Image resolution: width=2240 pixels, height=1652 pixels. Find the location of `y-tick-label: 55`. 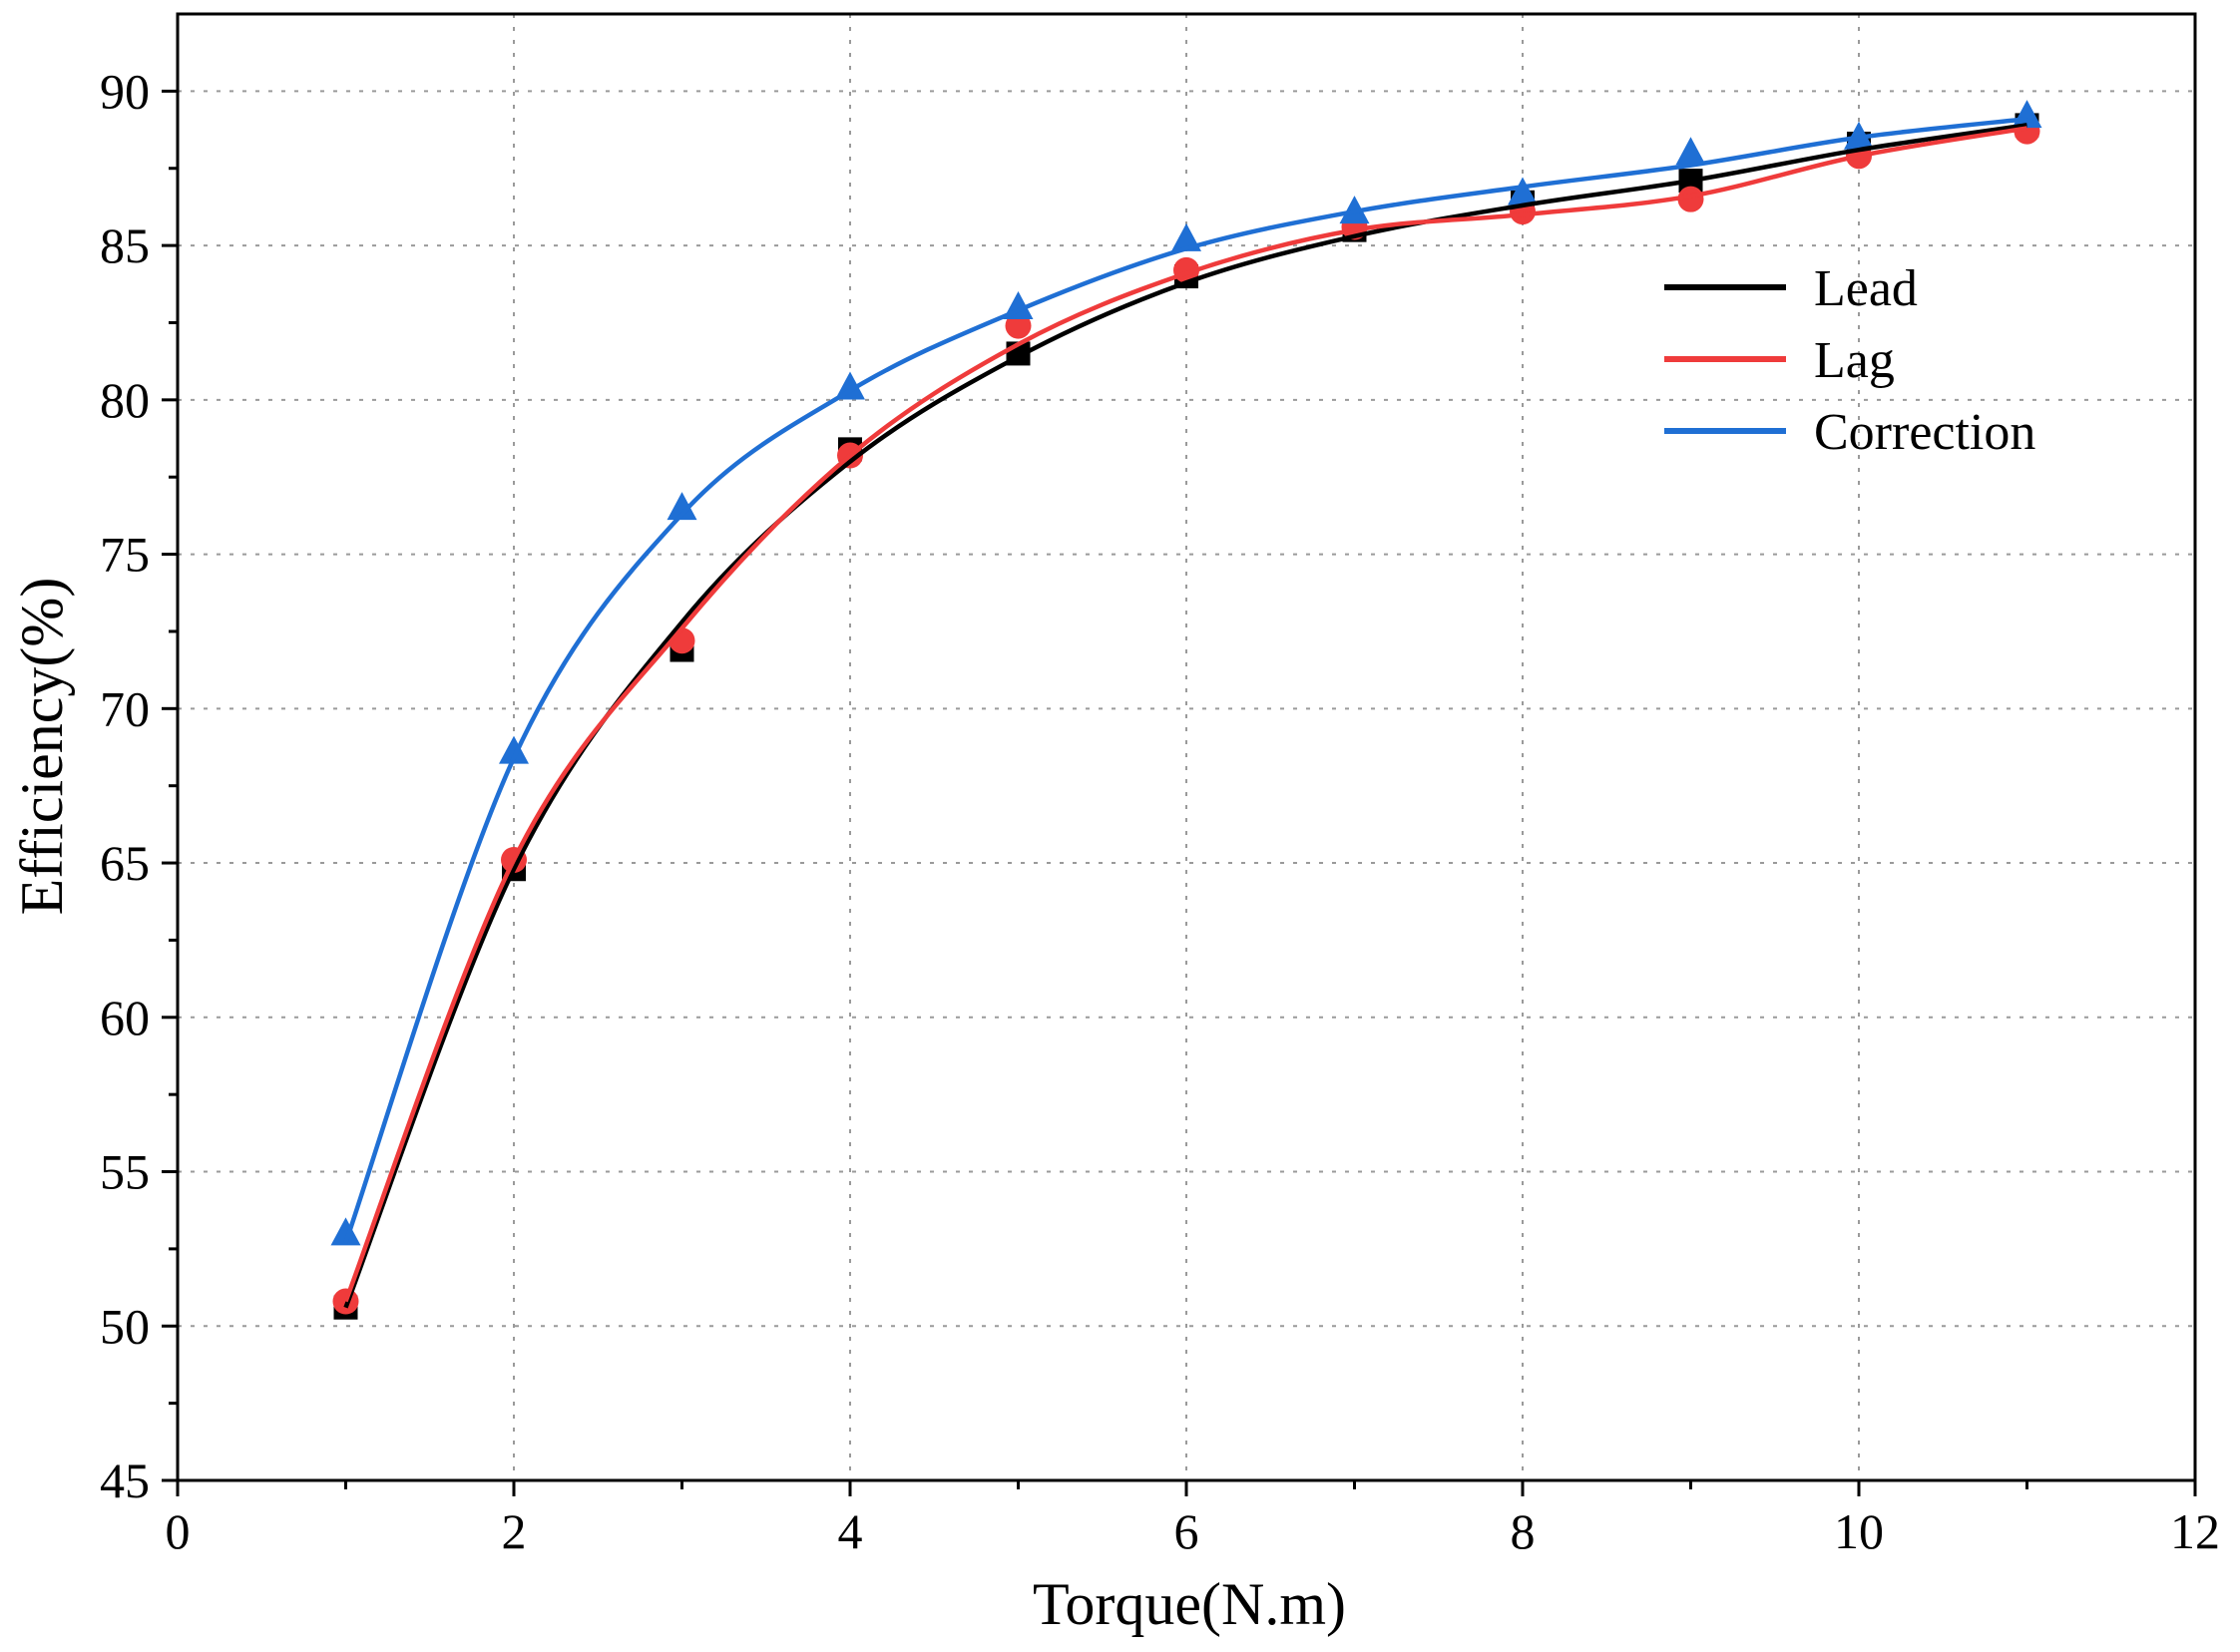

y-tick-label: 55 is located at coordinates (125, 1172).